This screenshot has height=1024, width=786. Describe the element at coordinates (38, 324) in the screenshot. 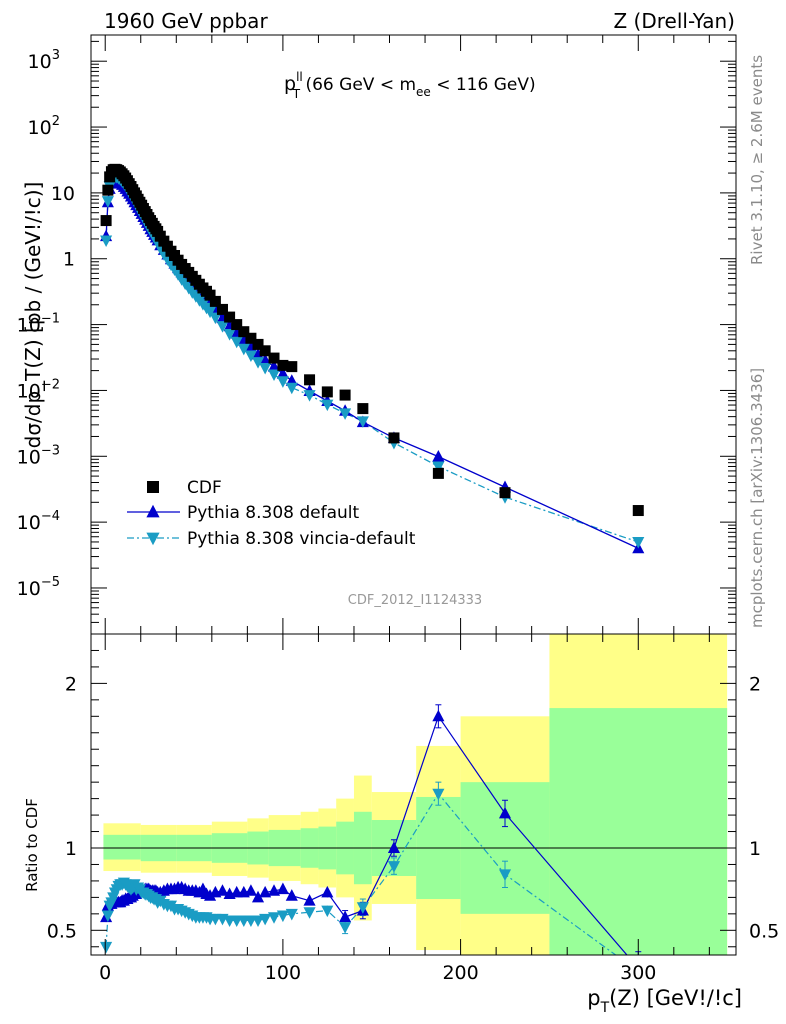

I see `main-y-tick-label: 10⁻¹` at that location.